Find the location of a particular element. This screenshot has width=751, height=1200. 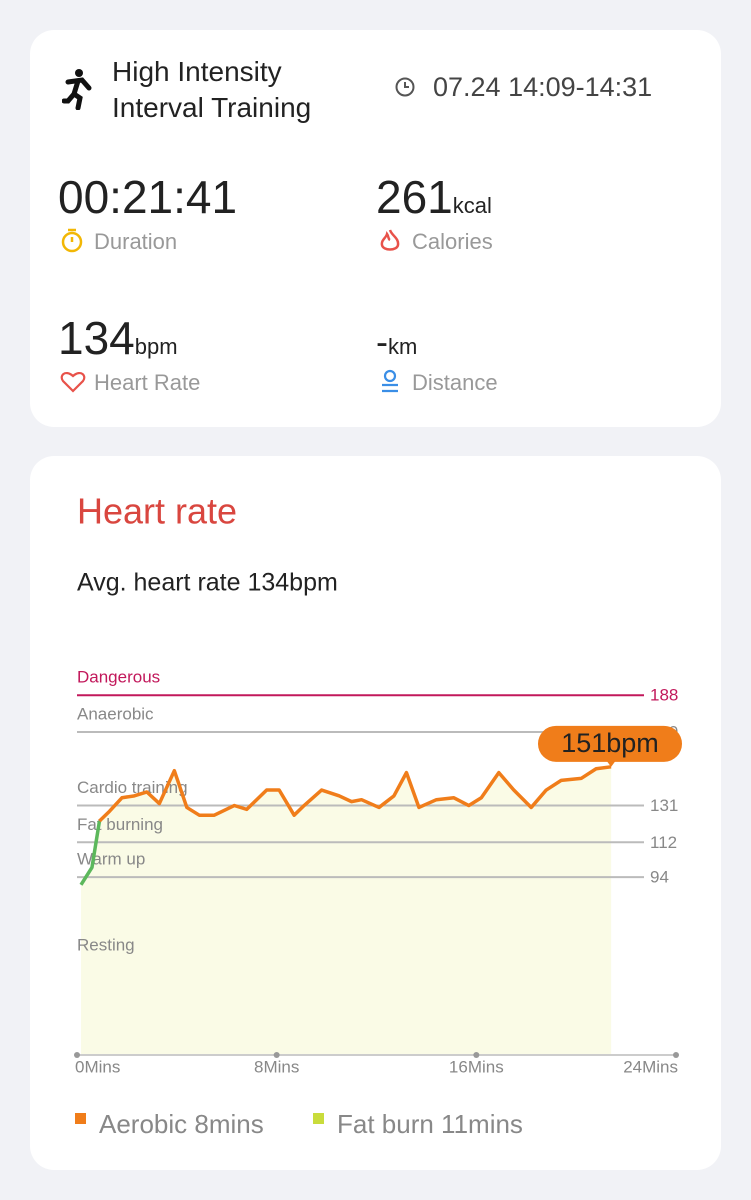

stat-label: Distance is located at coordinates (455, 382).